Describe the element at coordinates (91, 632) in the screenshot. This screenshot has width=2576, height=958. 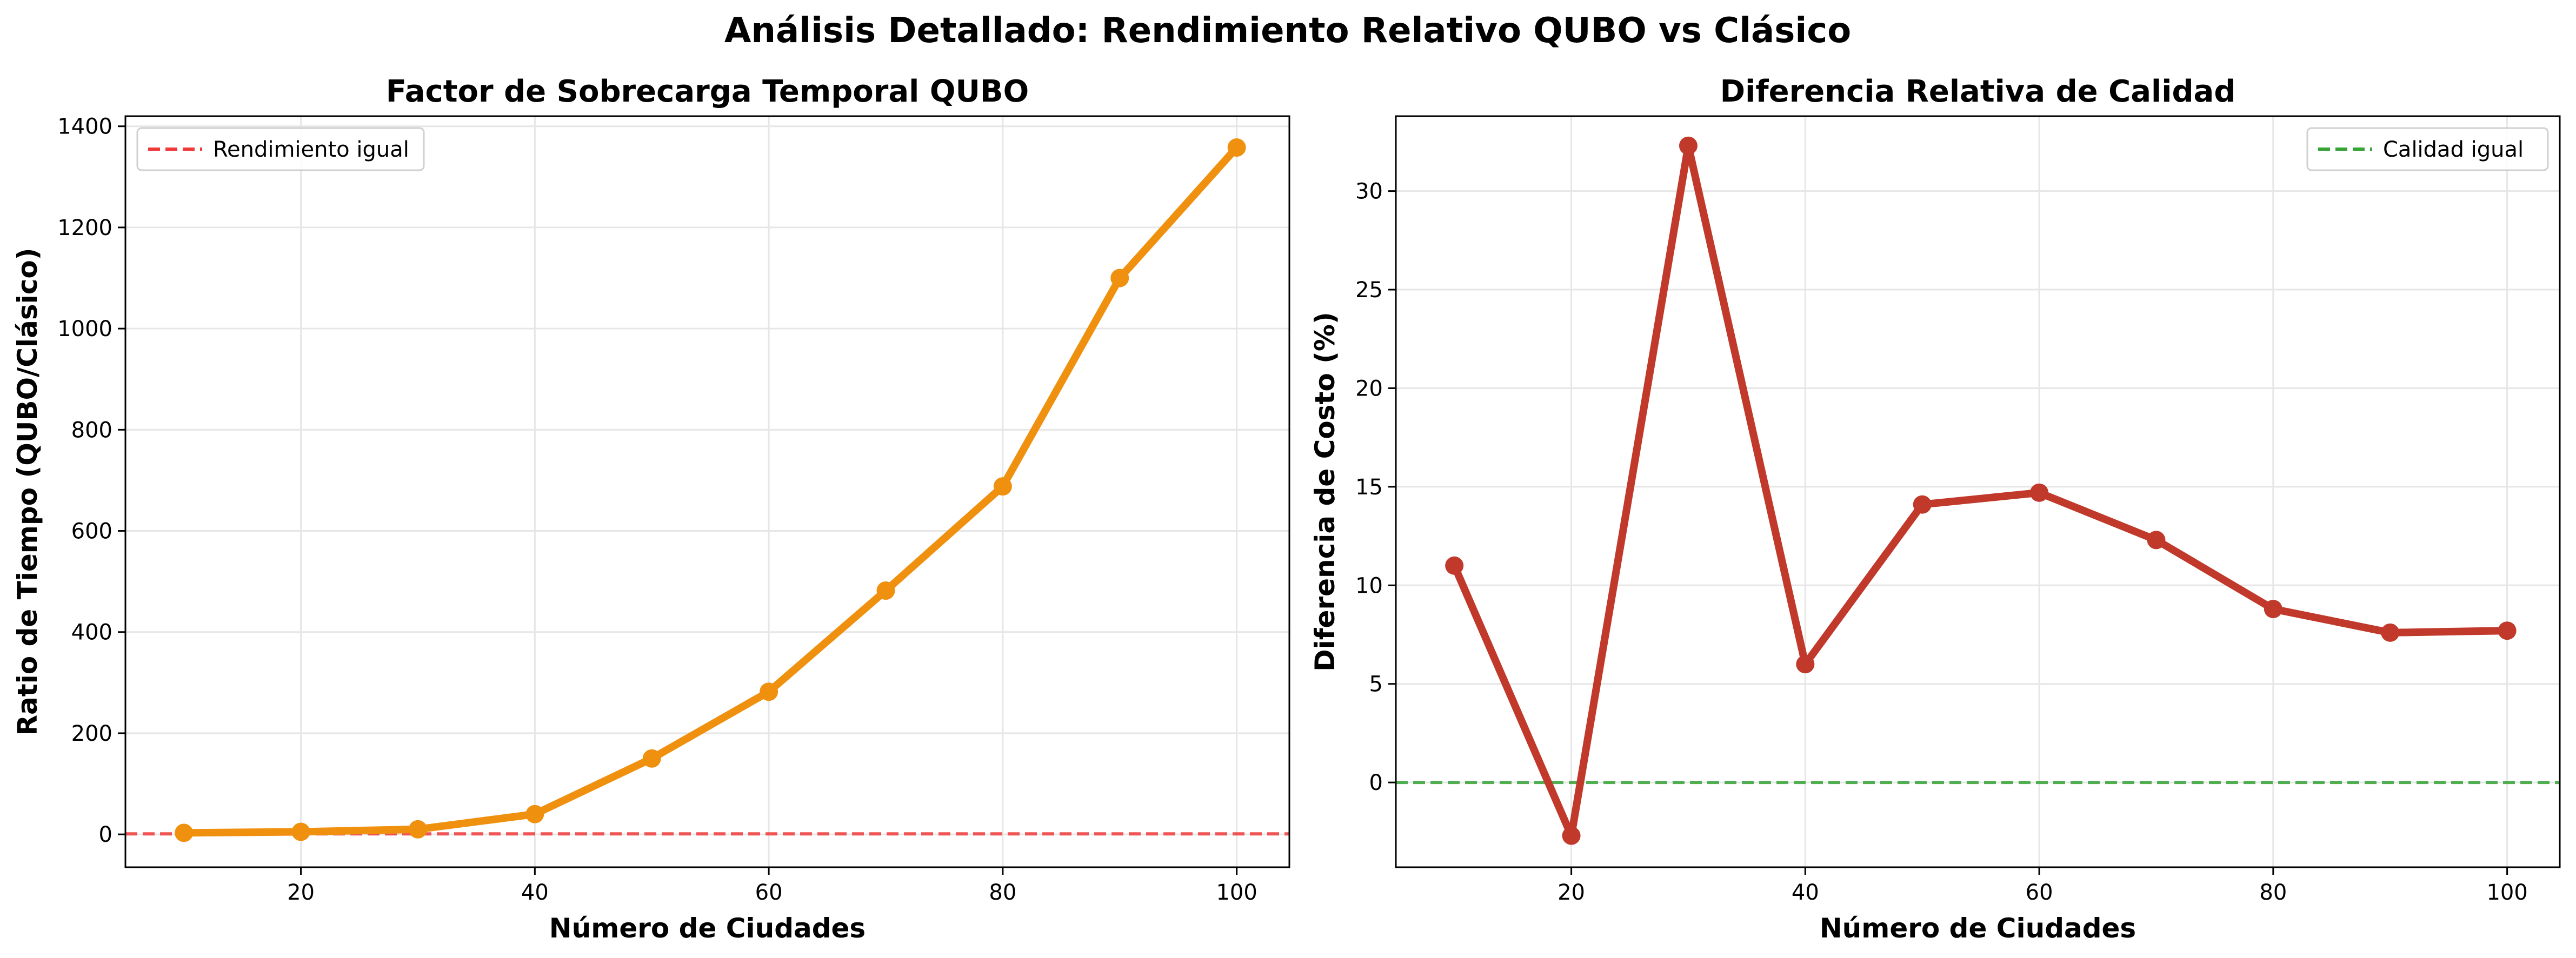
I see `y-tick-label: 400` at that location.